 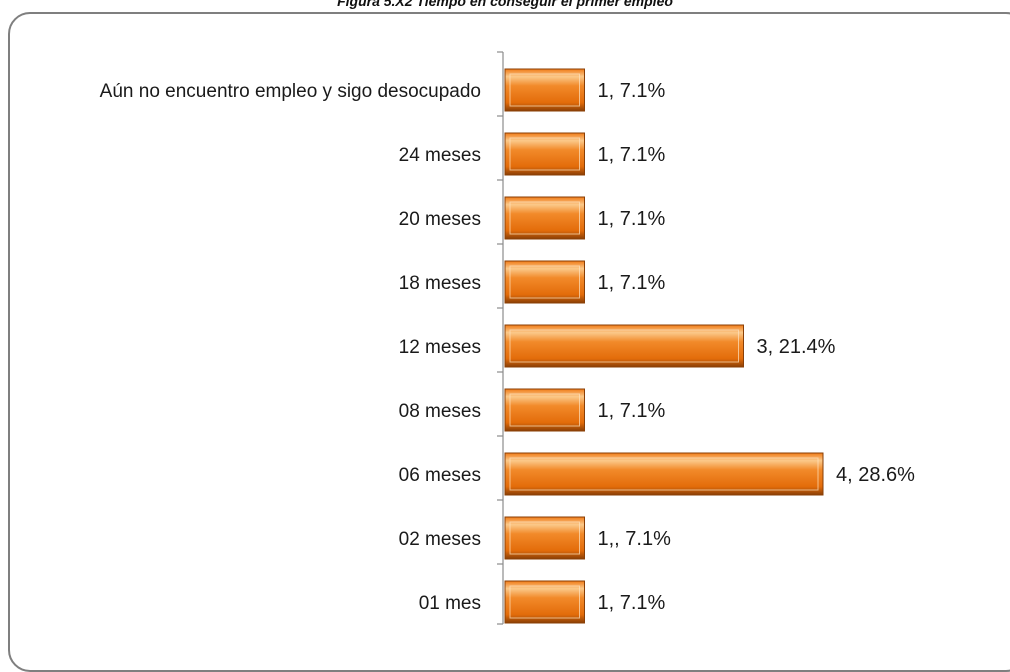 I want to click on category-label: 08 meses, so click(x=440, y=411).